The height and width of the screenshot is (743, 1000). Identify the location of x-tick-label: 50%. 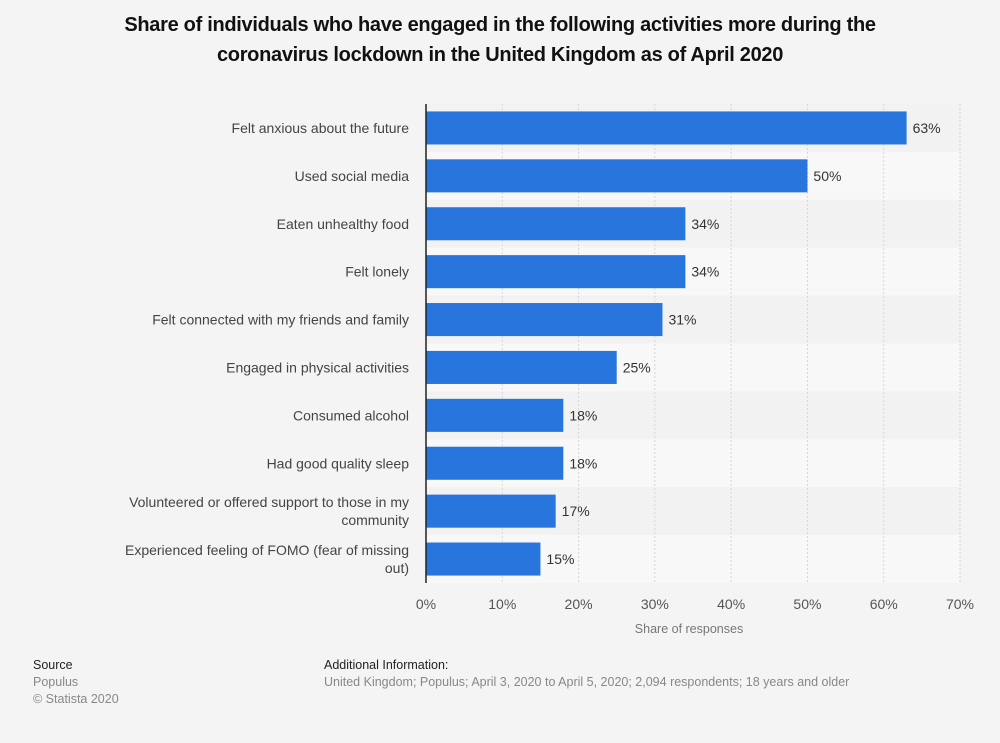
(807, 604).